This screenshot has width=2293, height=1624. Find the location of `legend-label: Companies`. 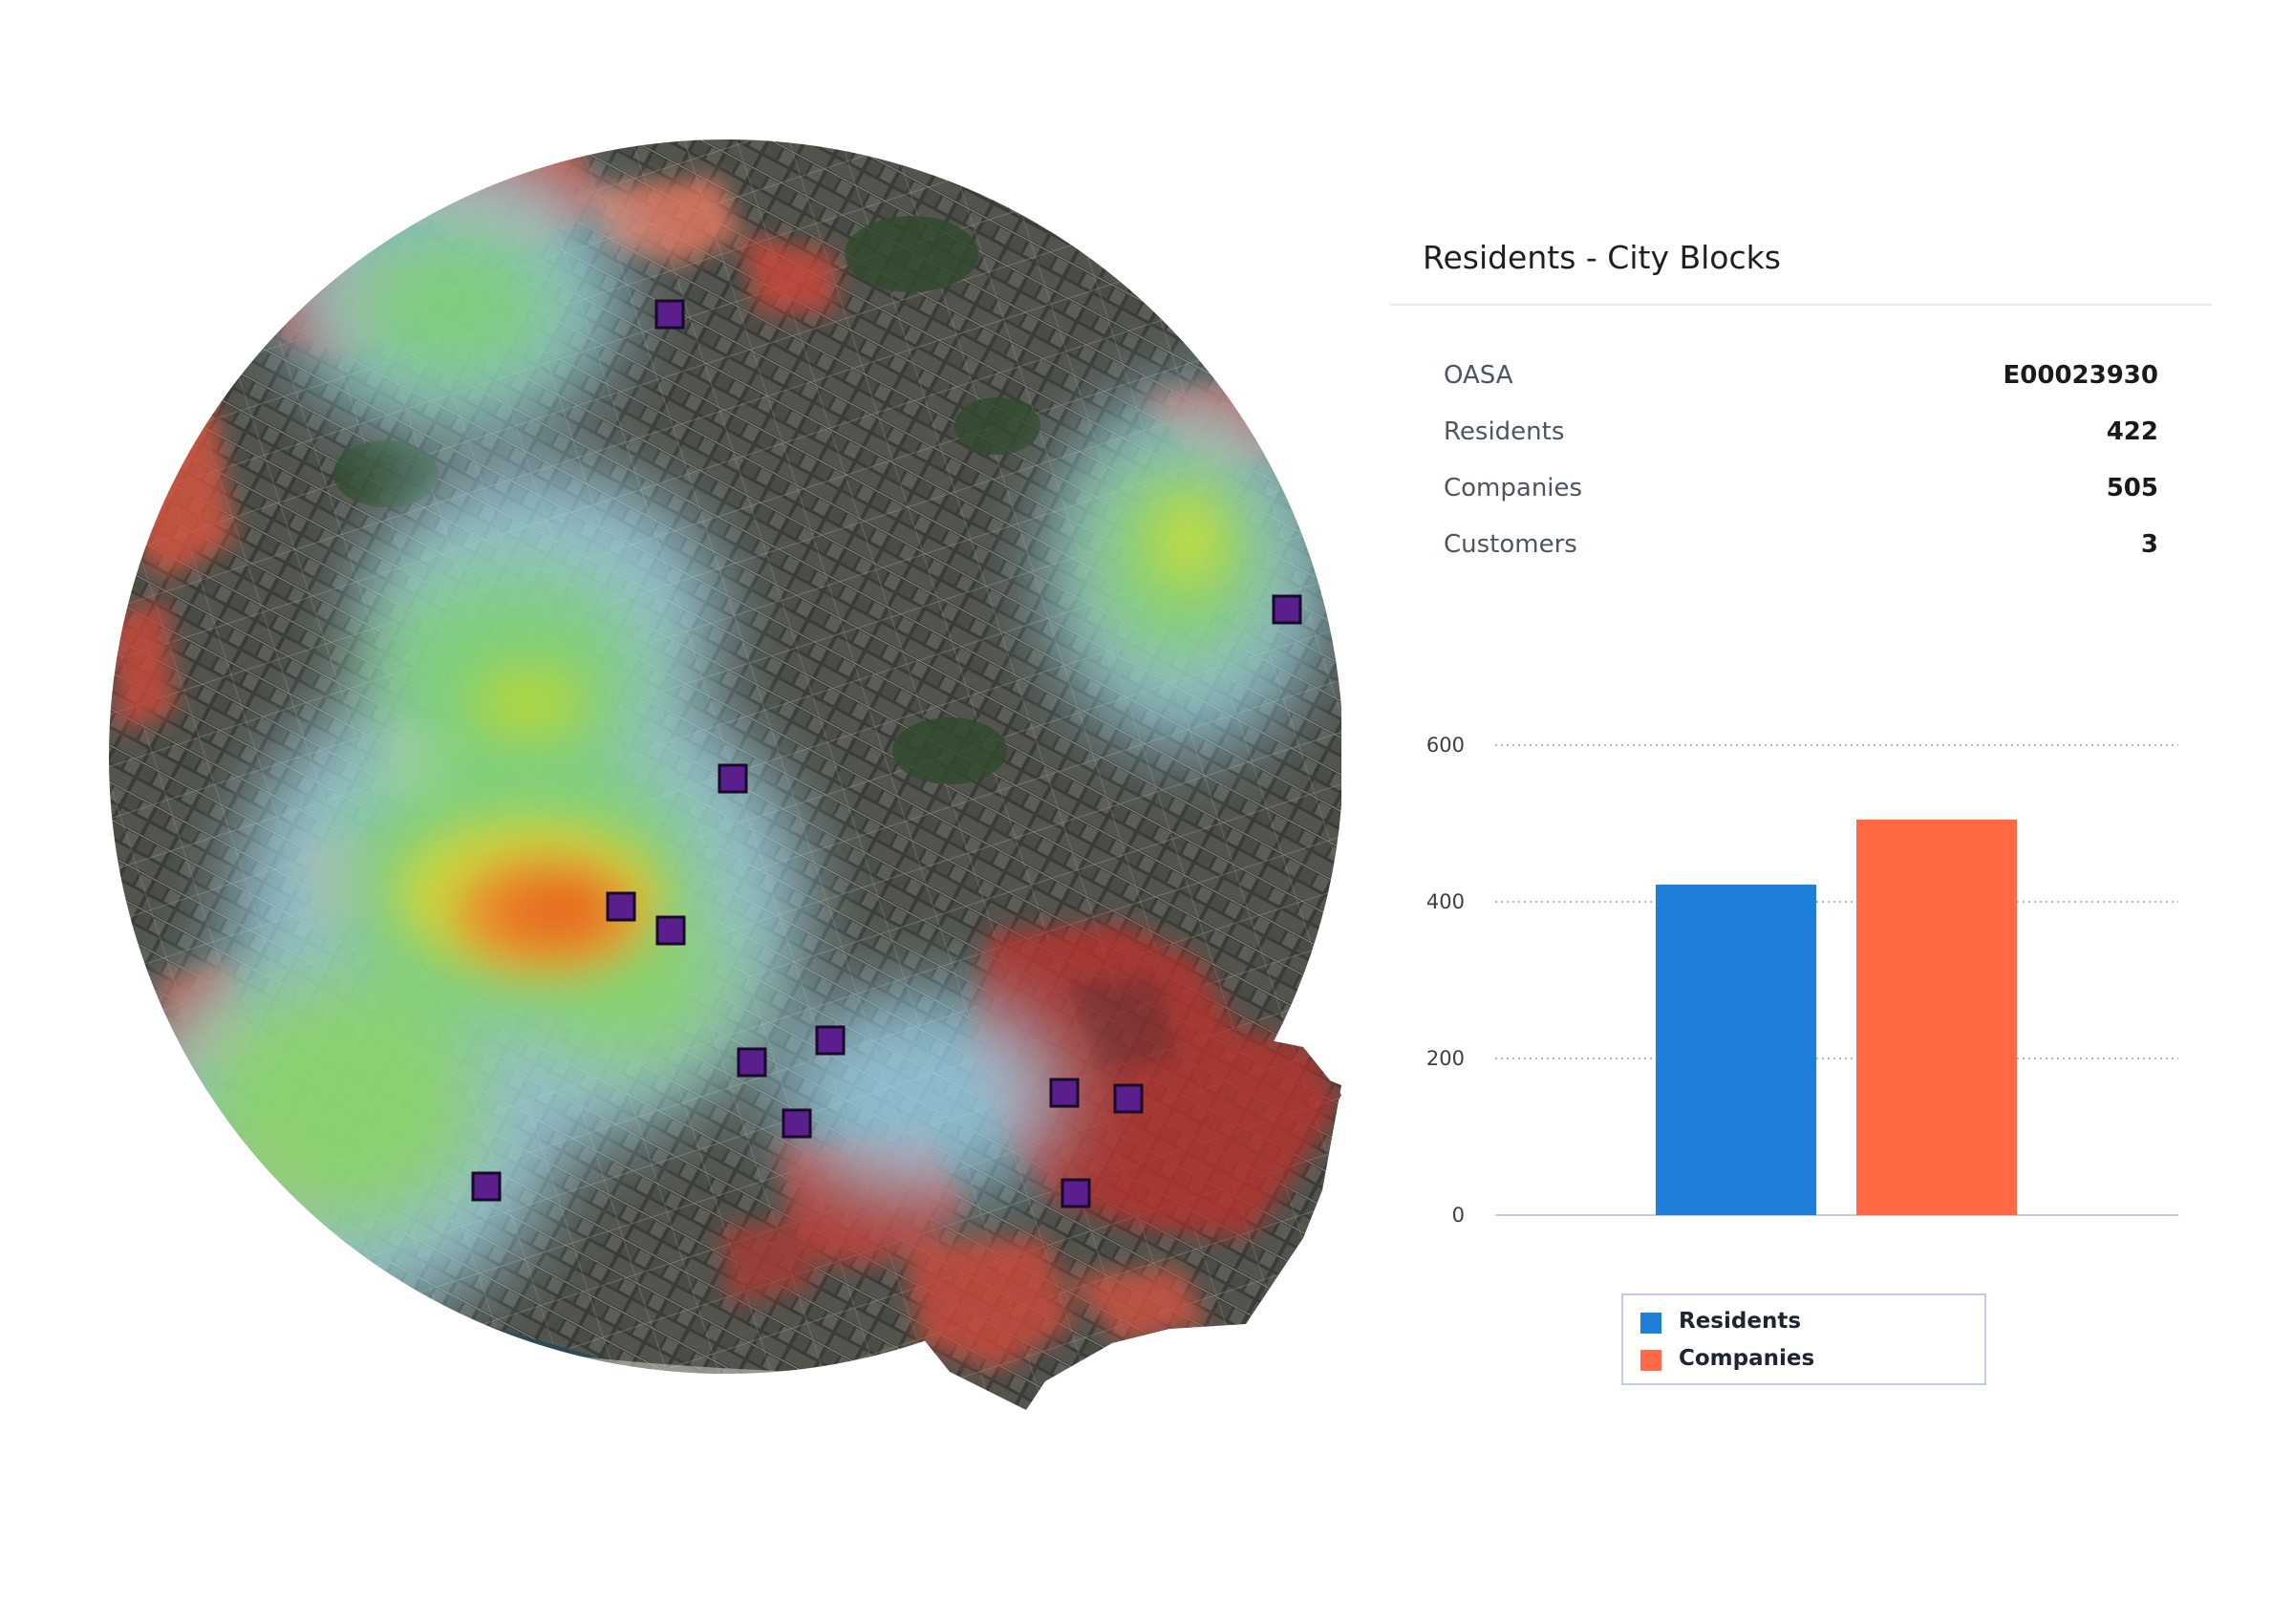

legend-label: Companies is located at coordinates (1747, 1359).